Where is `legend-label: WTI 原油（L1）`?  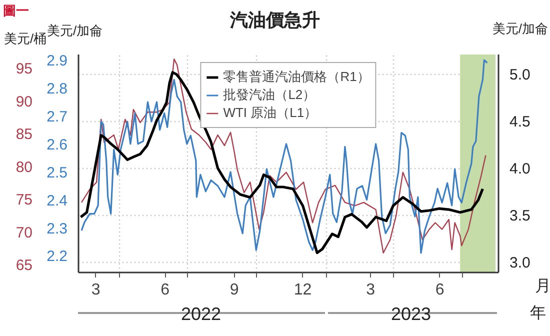 legend-label: WTI 原油（L1） is located at coordinates (270, 113).